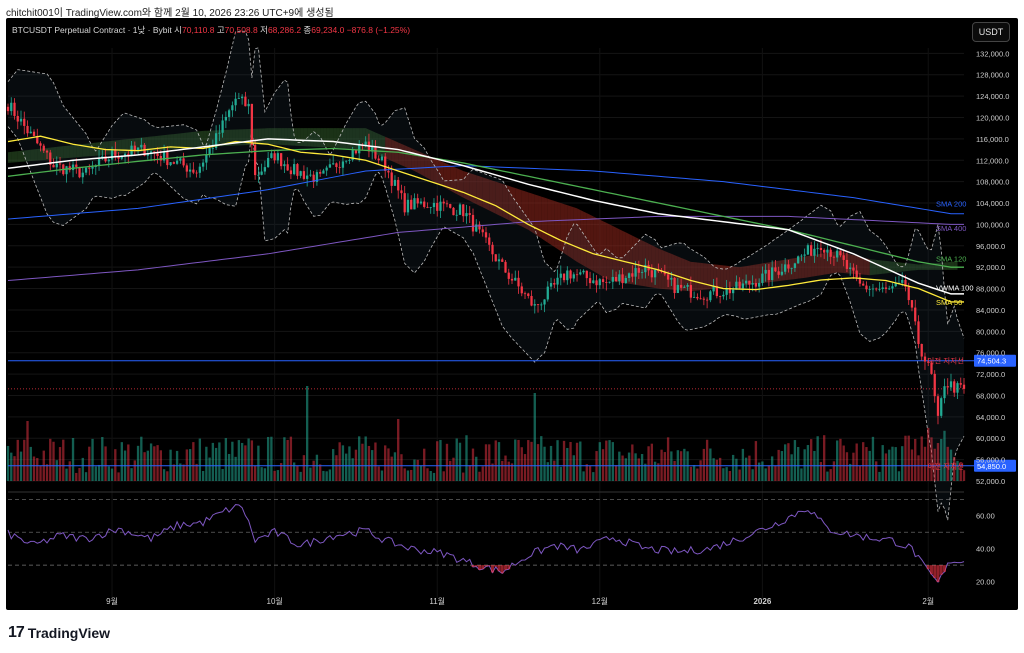 This screenshot has width=1024, height=653. I want to click on tradingview-brand: 17 TradingView, so click(59, 633).